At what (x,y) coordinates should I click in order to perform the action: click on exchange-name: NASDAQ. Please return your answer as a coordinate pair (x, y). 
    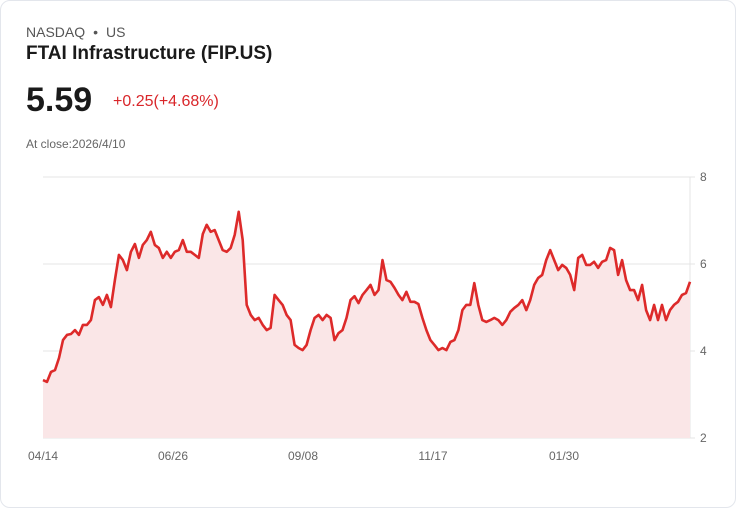
    Looking at the image, I should click on (56, 32).